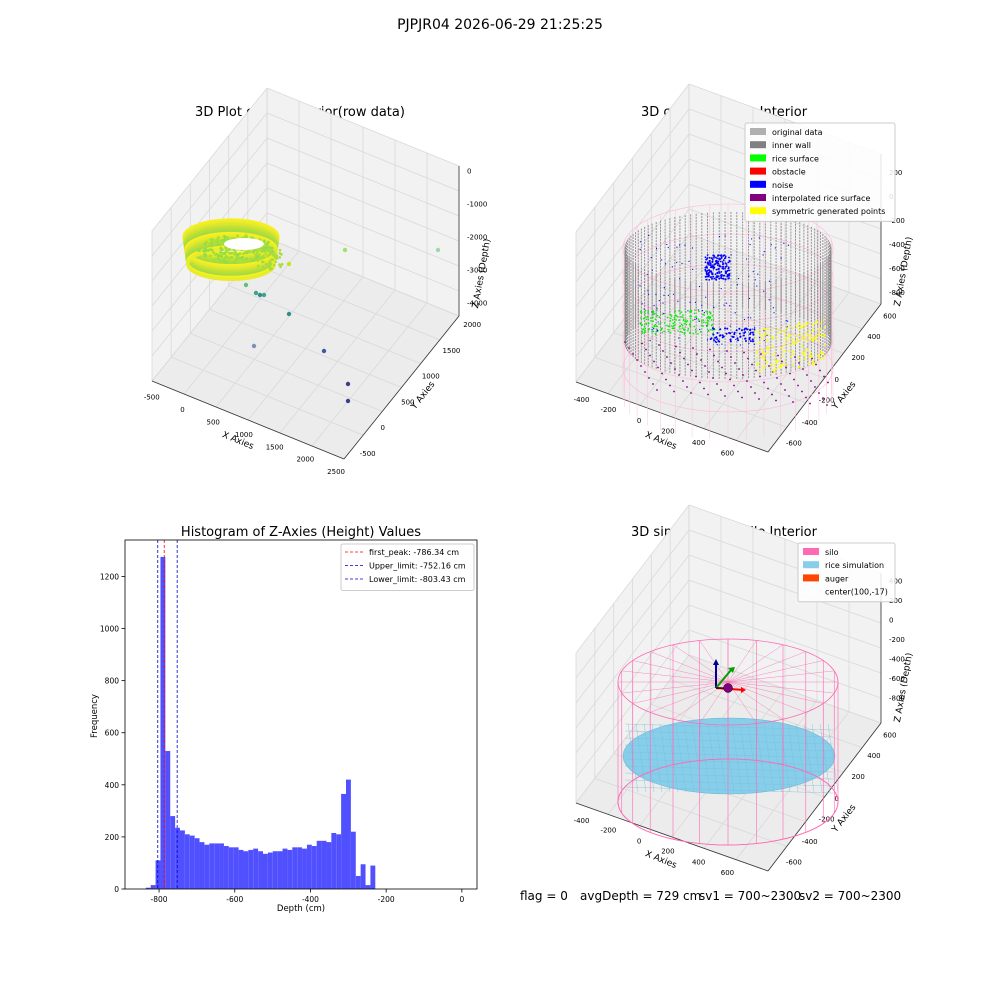 The height and width of the screenshot is (1000, 1000). What do you see at coordinates (758, 211) in the screenshot?
I see `legend-swatch` at bounding box center [758, 211].